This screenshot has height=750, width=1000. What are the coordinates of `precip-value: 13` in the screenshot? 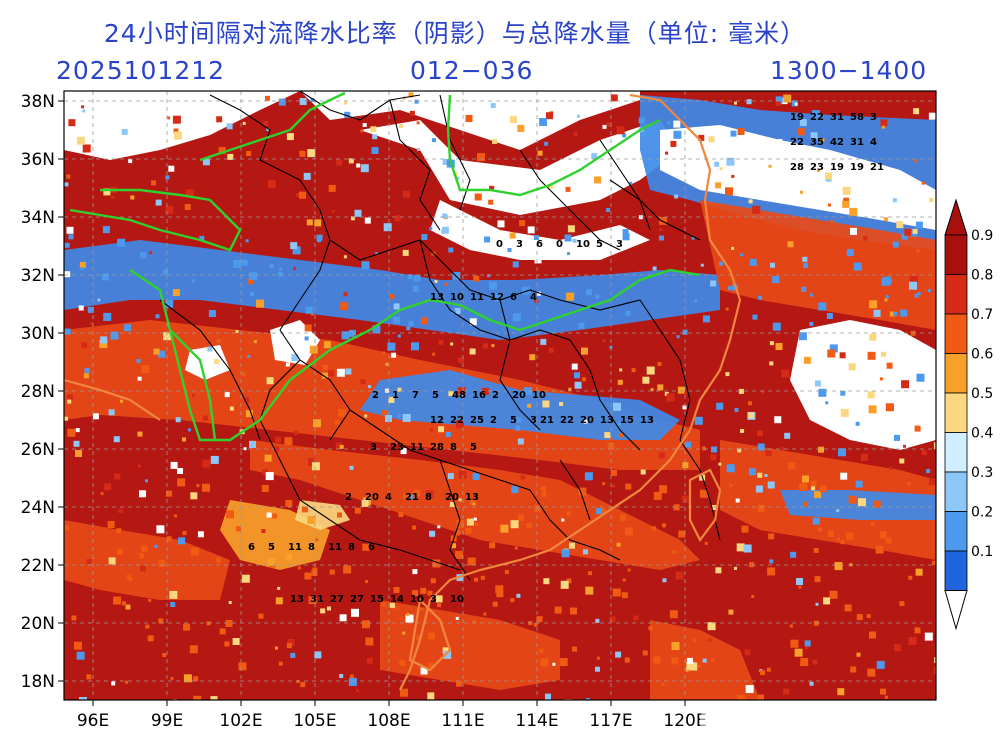 It's located at (472, 497).